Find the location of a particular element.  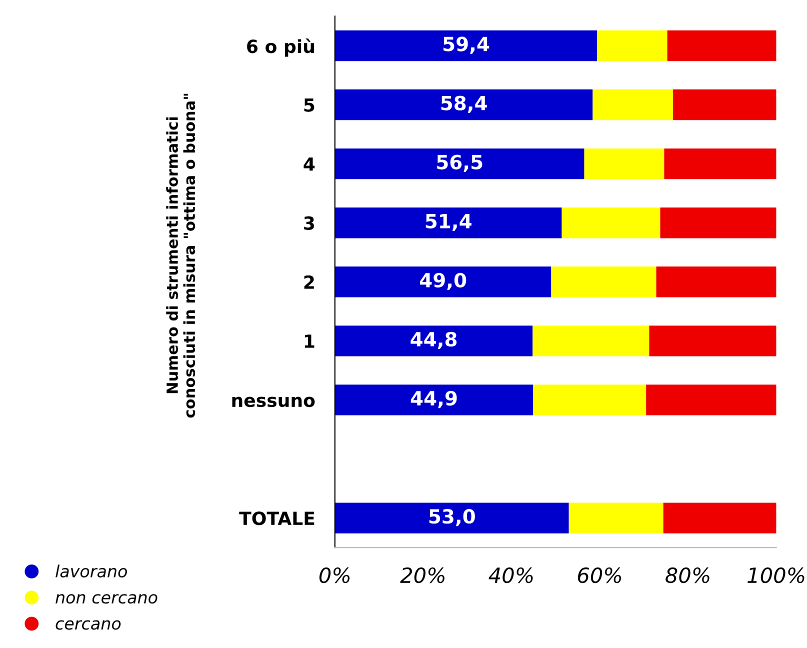

data-label: 58,4 is located at coordinates (464, 104).